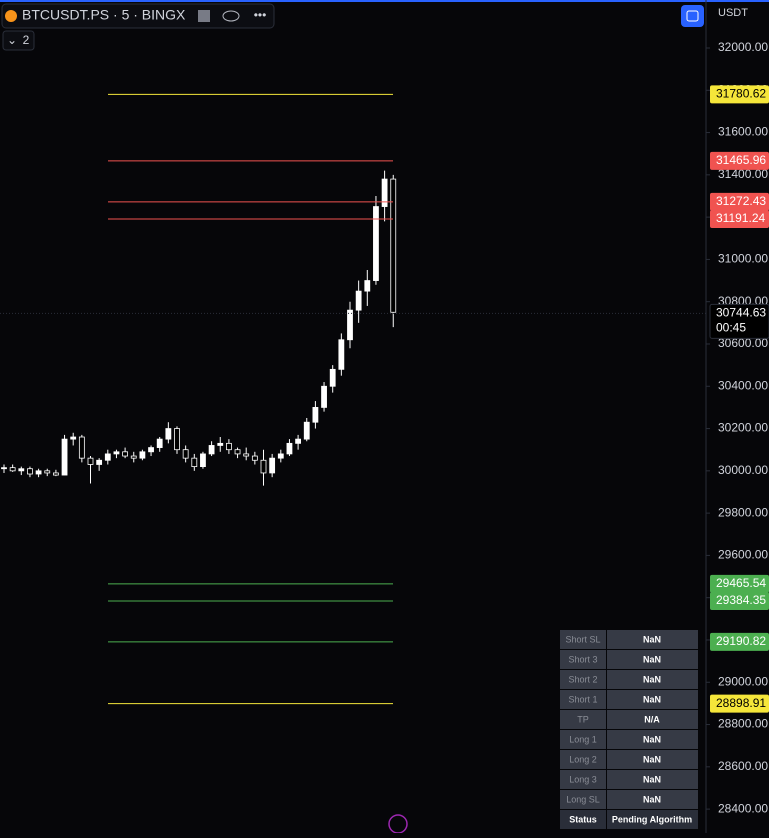  I want to click on table-label: Status, so click(583, 819).